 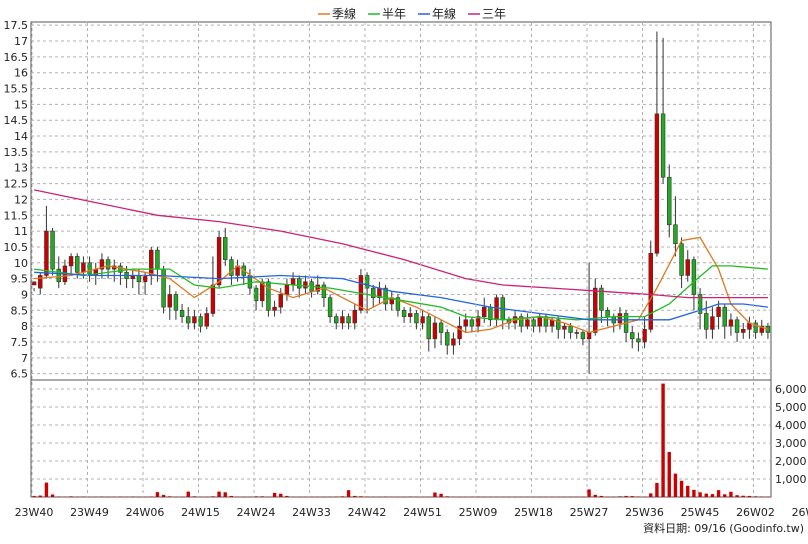 I want to click on volume-tick-label: 4,000, so click(x=791, y=425).